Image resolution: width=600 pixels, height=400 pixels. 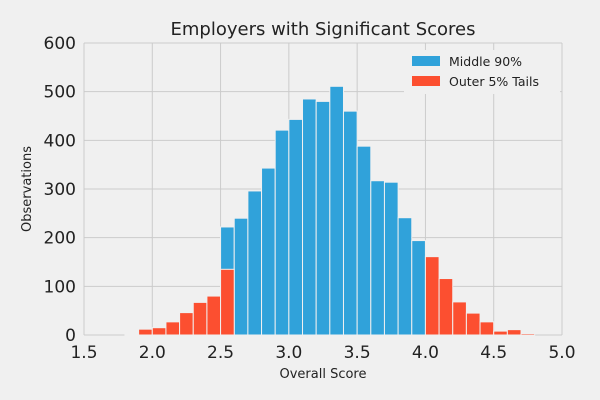 I want to click on y-tick-label: 0, so click(x=70, y=336).